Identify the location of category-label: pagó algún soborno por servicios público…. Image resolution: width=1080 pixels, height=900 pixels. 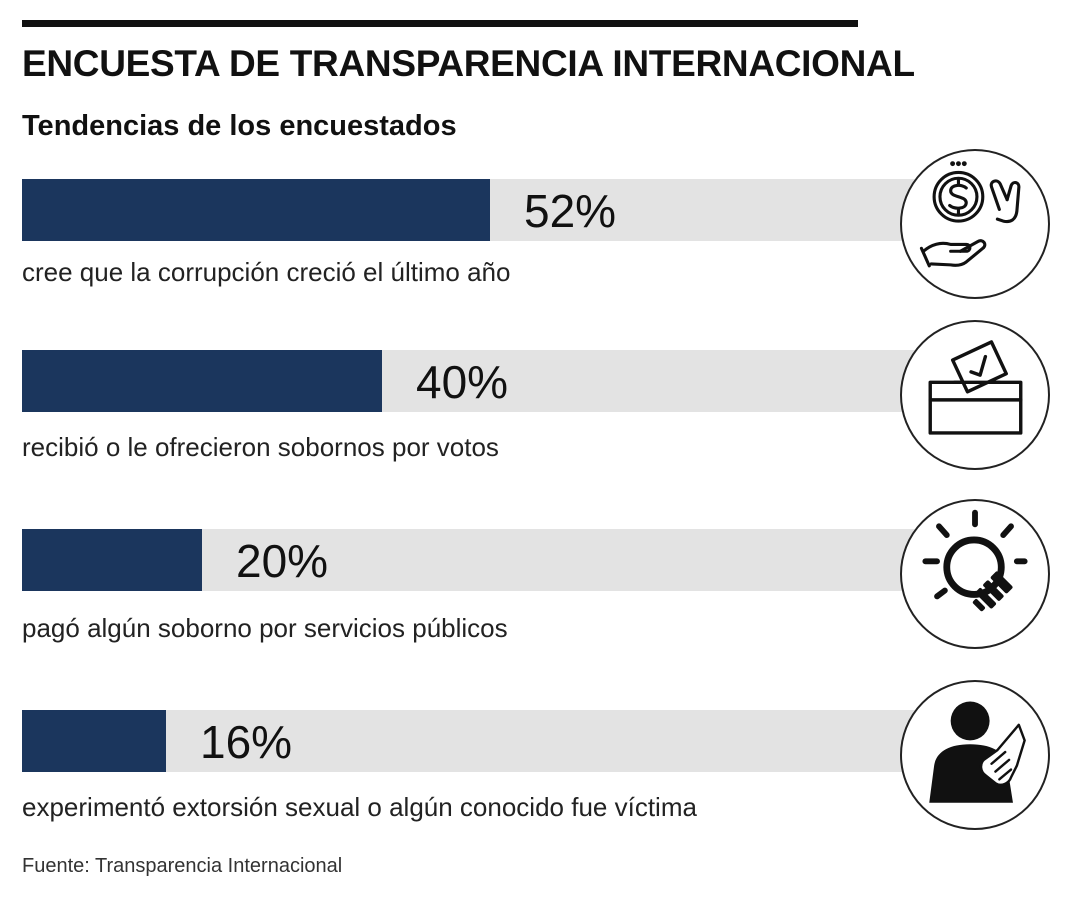
(265, 628).